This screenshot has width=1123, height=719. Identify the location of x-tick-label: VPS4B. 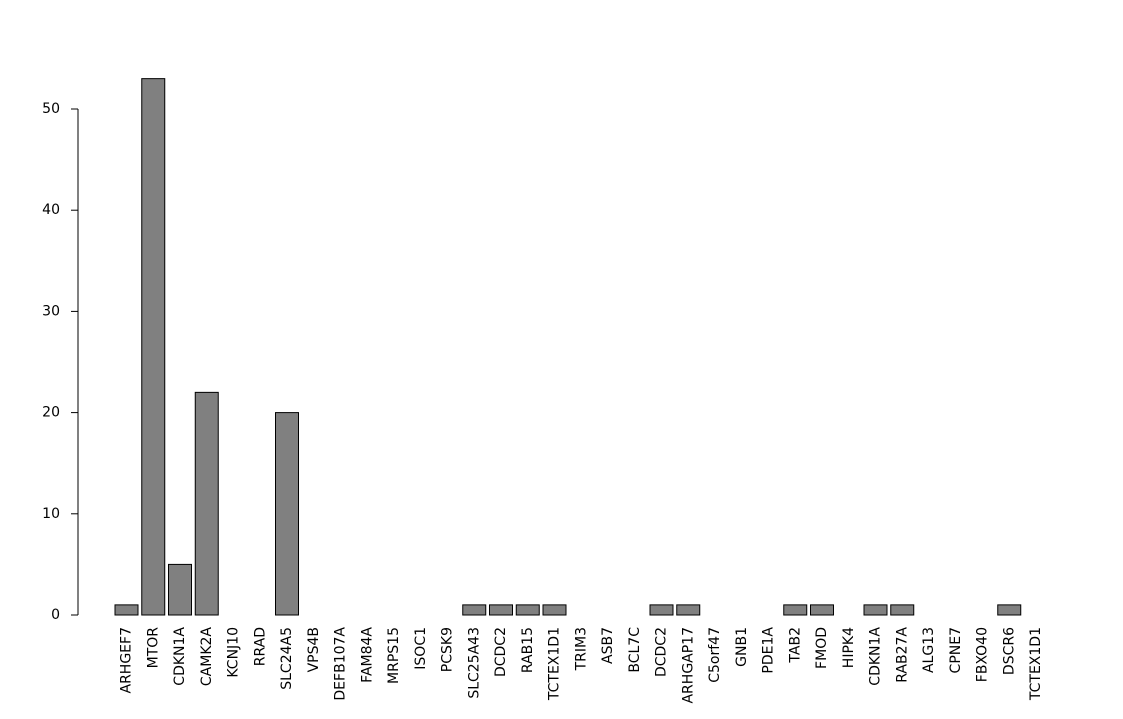
(314, 649).